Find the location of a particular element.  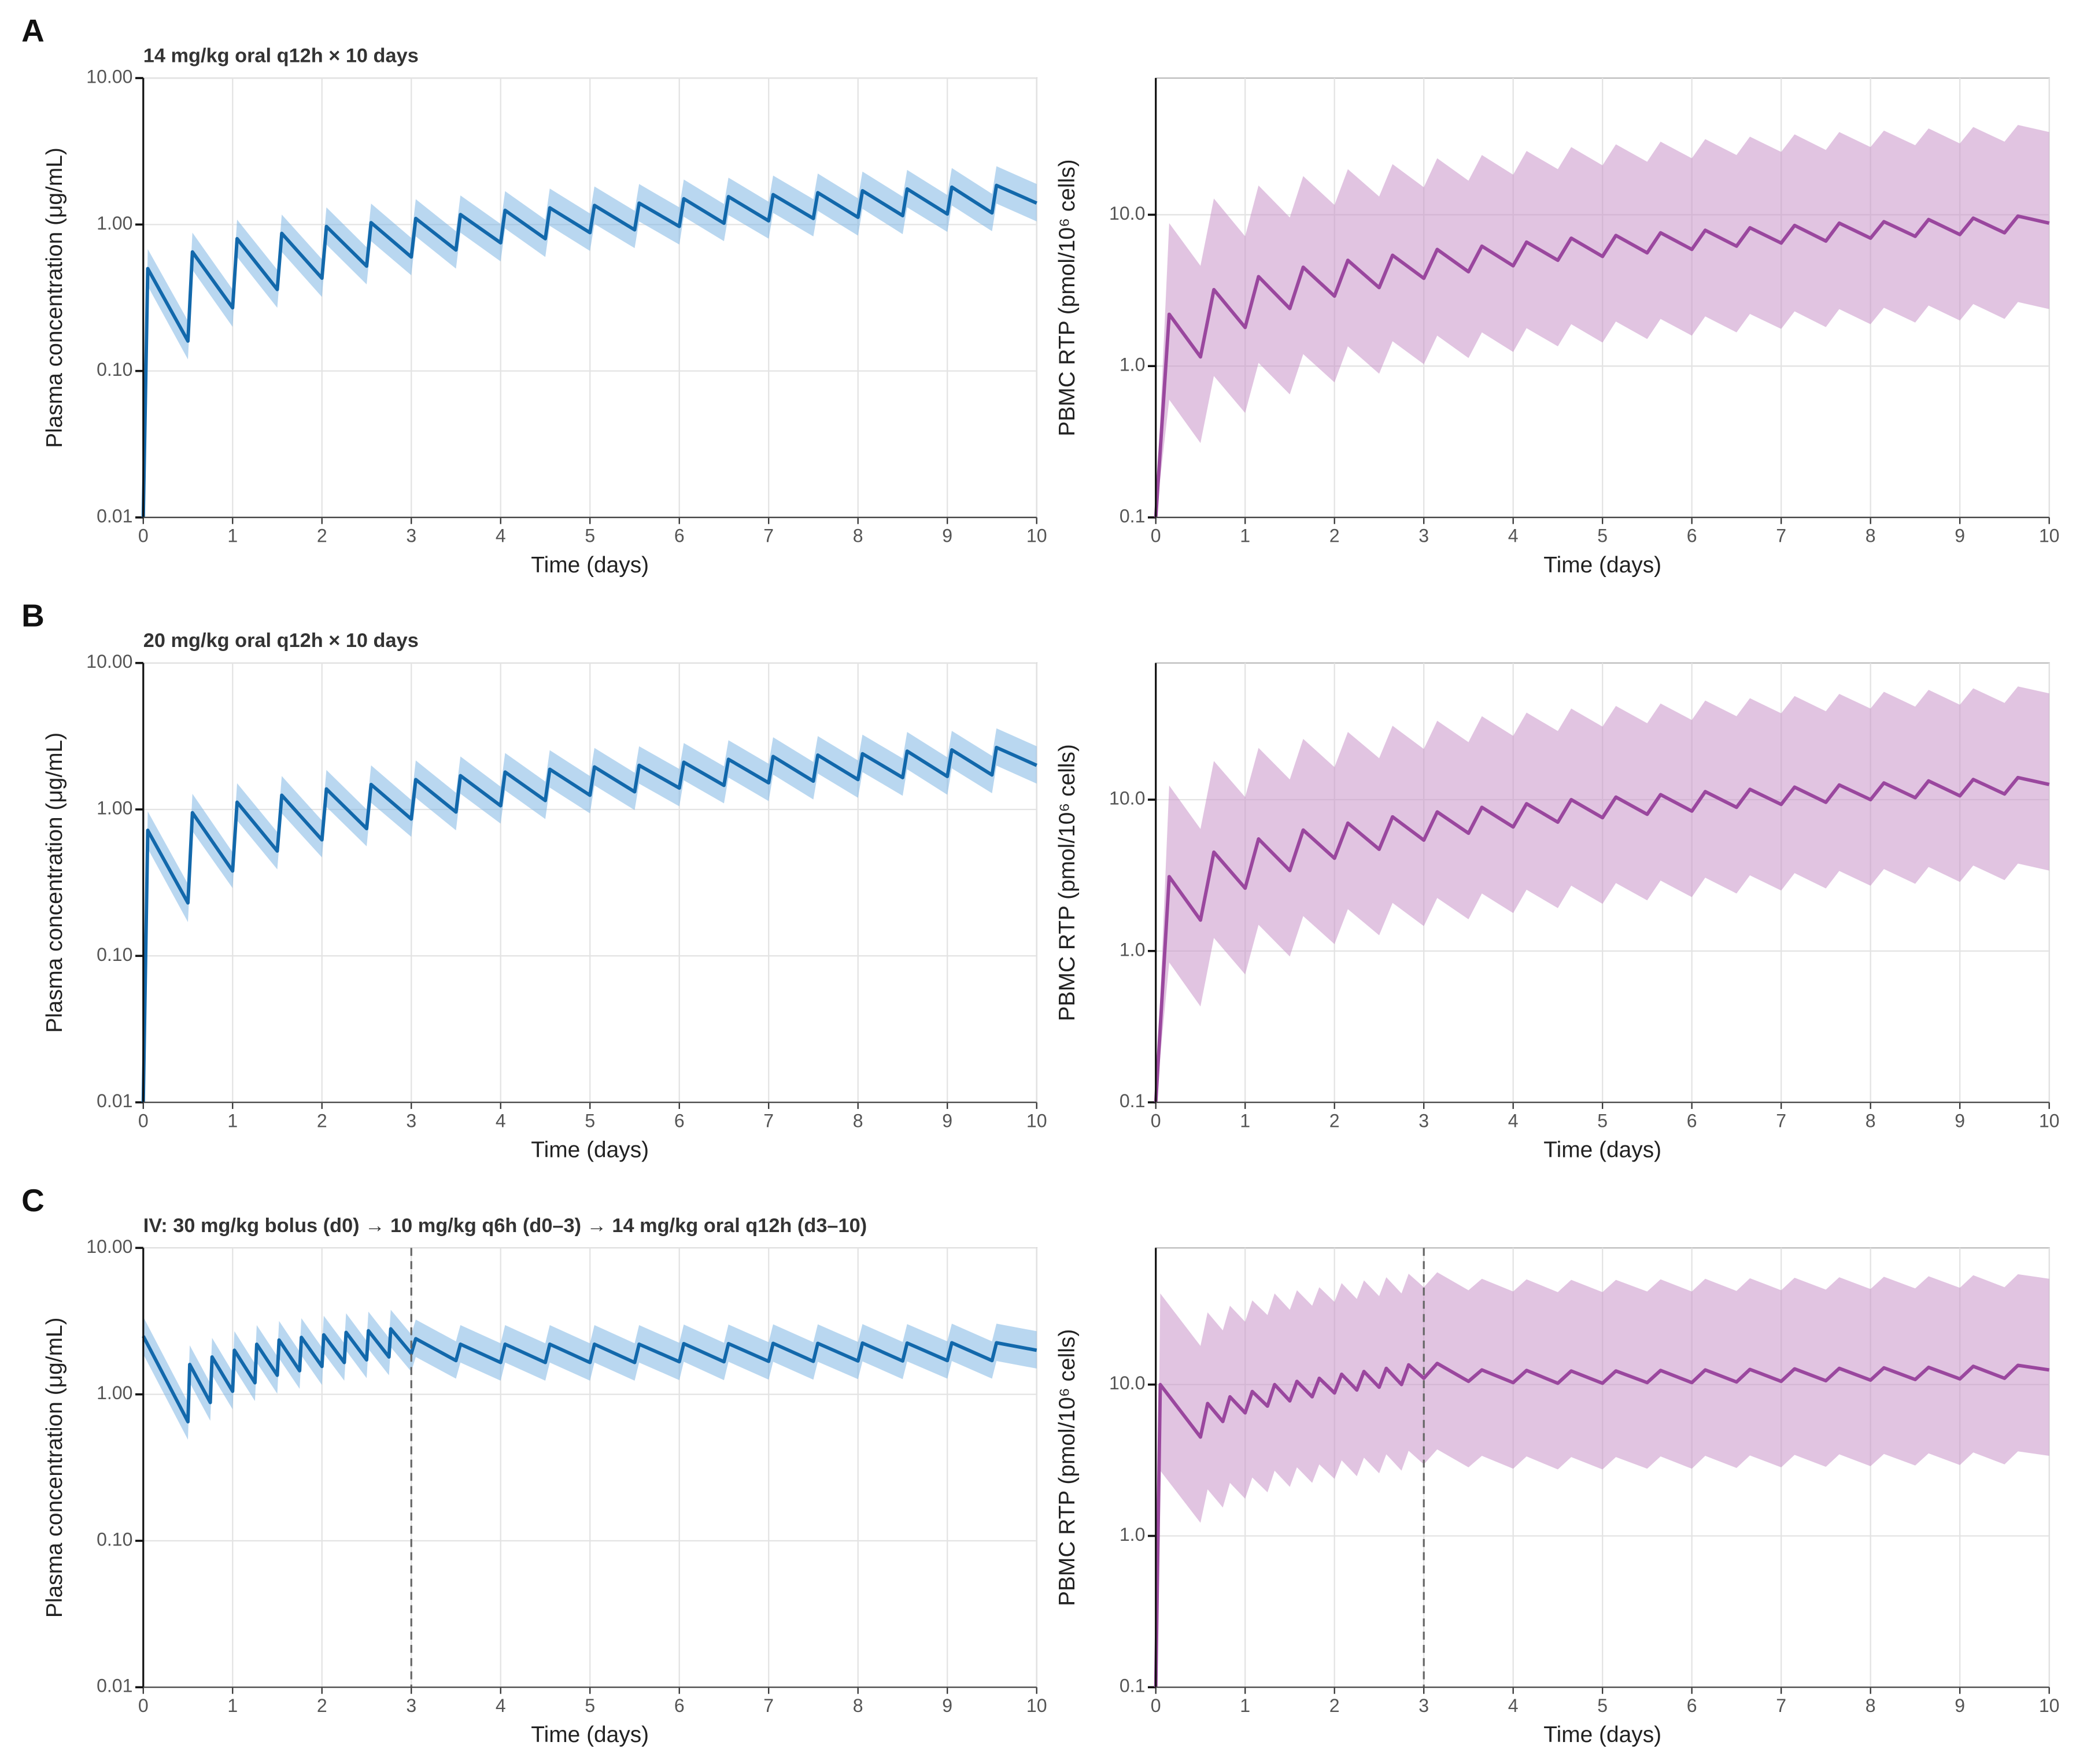

panel-label: B is located at coordinates (33, 615).